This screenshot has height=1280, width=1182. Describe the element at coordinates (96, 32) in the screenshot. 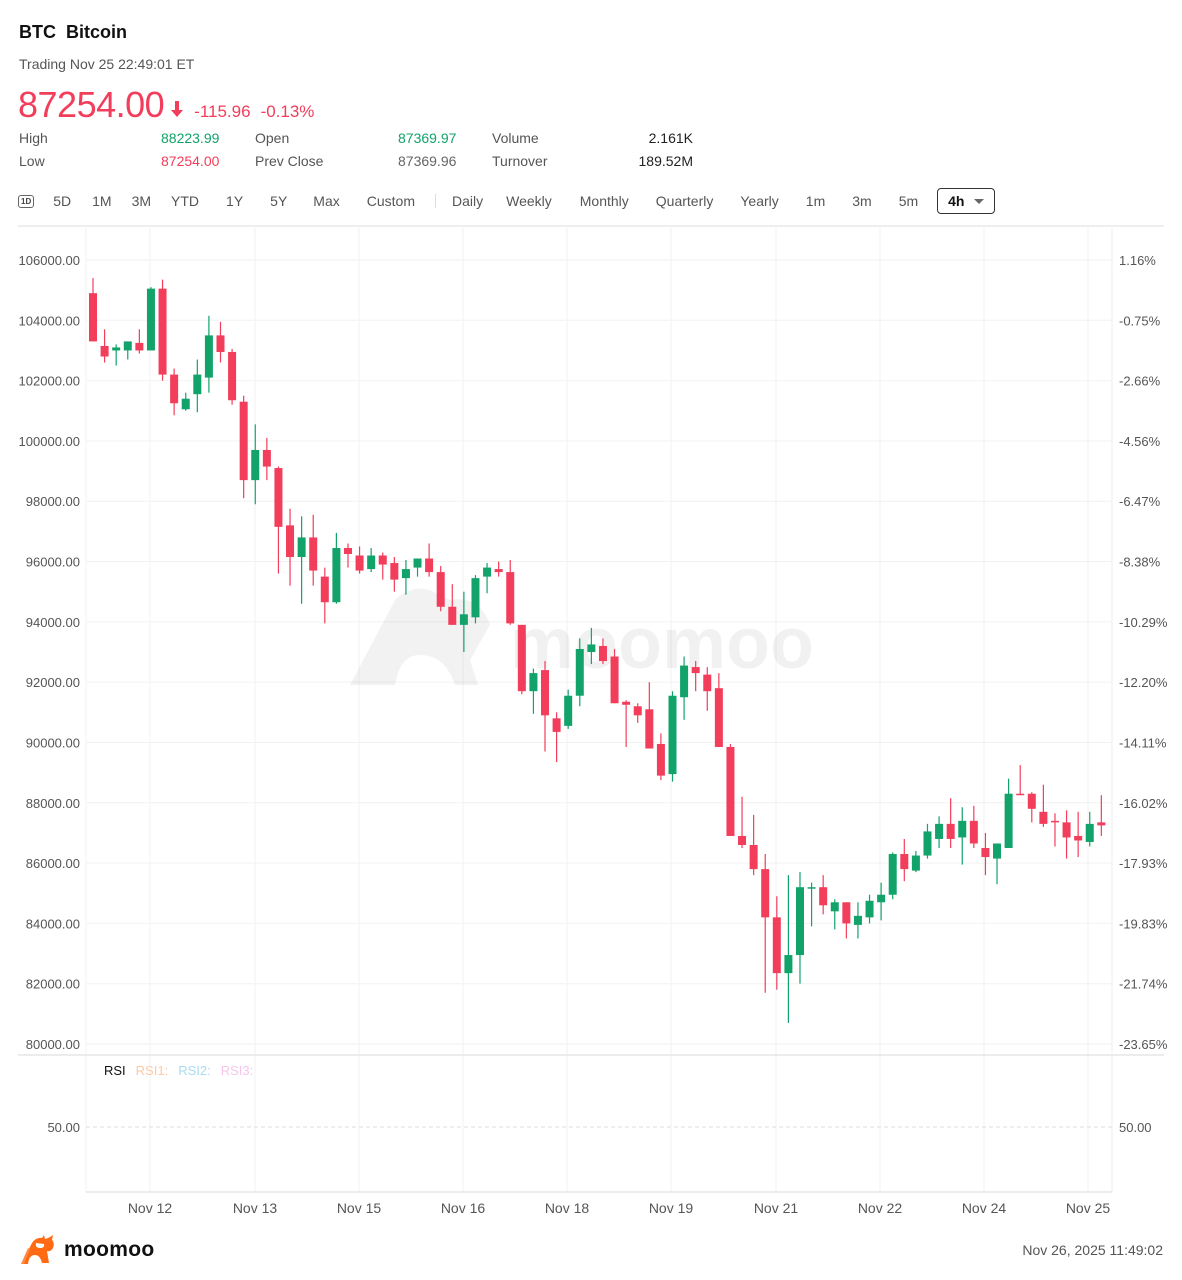

I see `asset-name: Bitcoin` at that location.